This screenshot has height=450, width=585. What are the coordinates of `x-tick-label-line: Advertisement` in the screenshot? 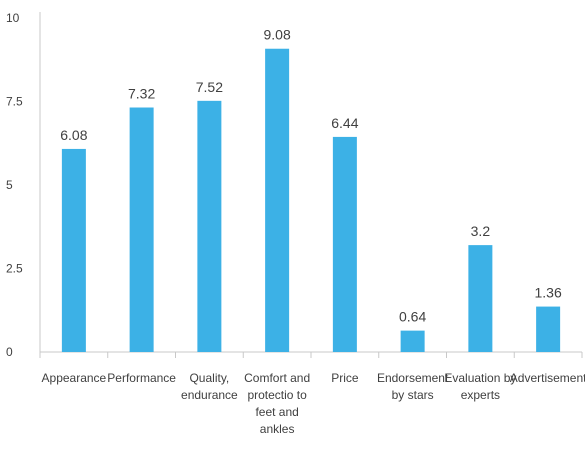 It's located at (547, 378).